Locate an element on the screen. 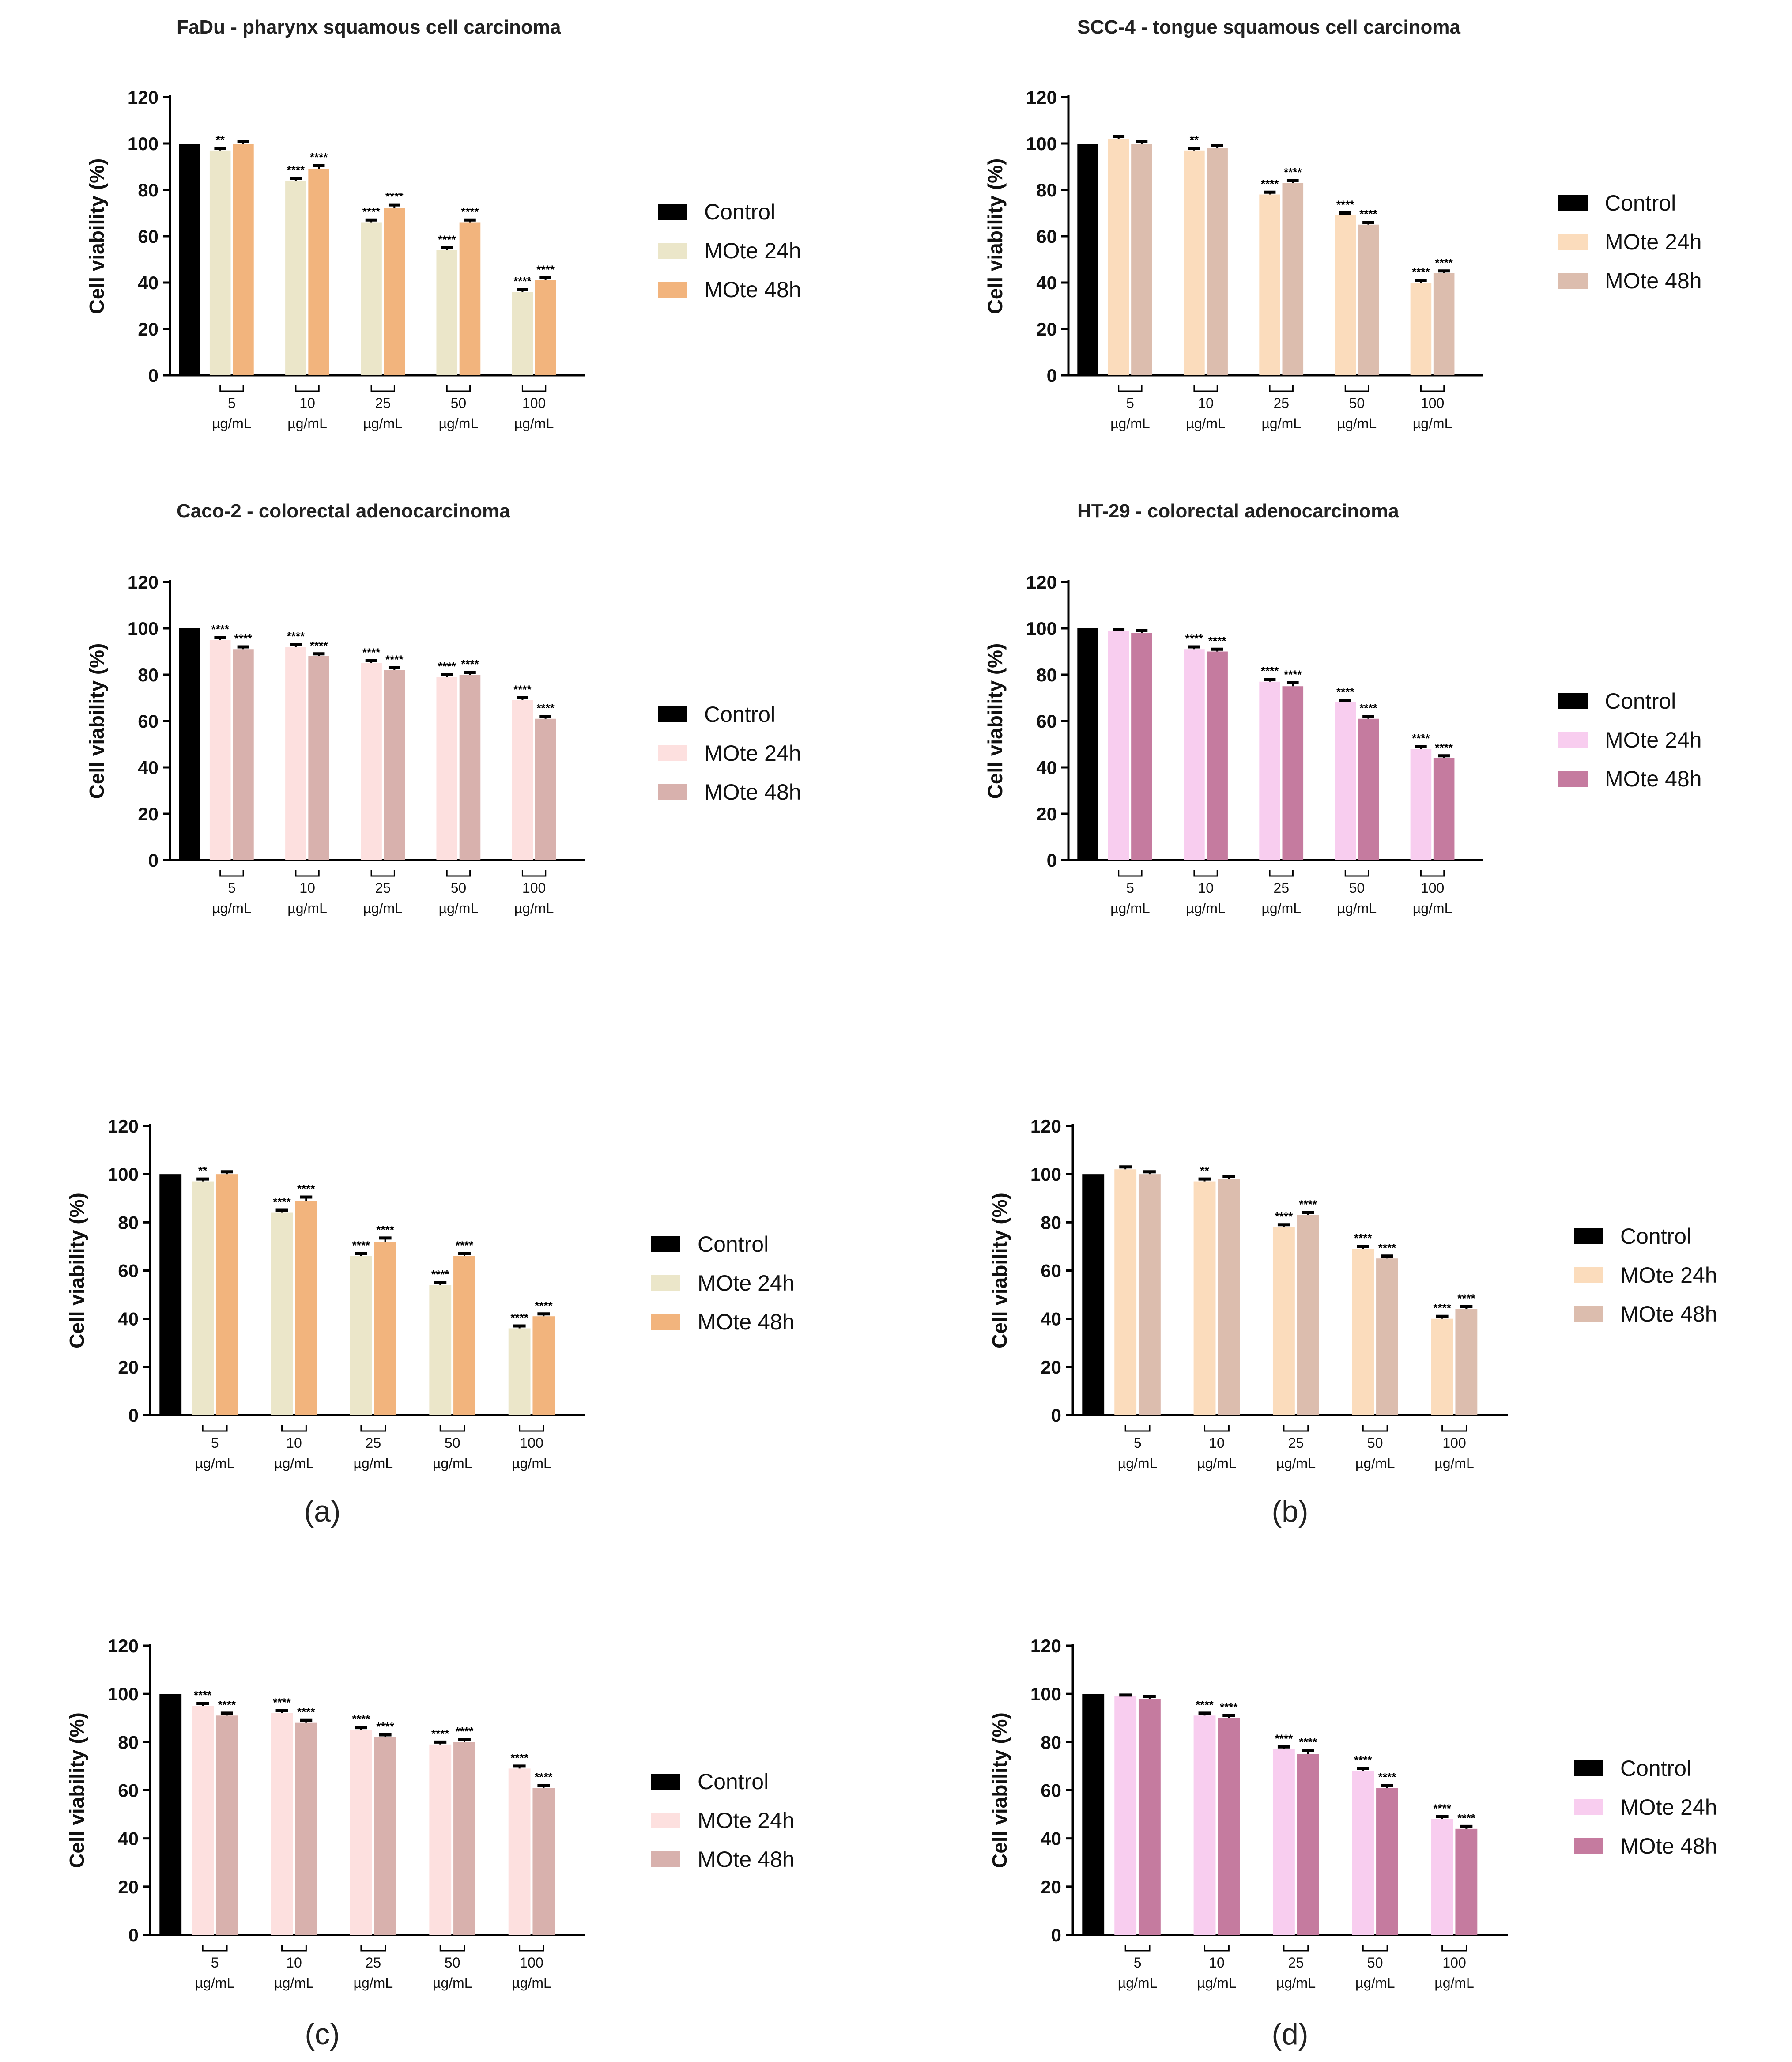 This screenshot has height=2062, width=1792. control-bar is located at coordinates (1094, 1814).